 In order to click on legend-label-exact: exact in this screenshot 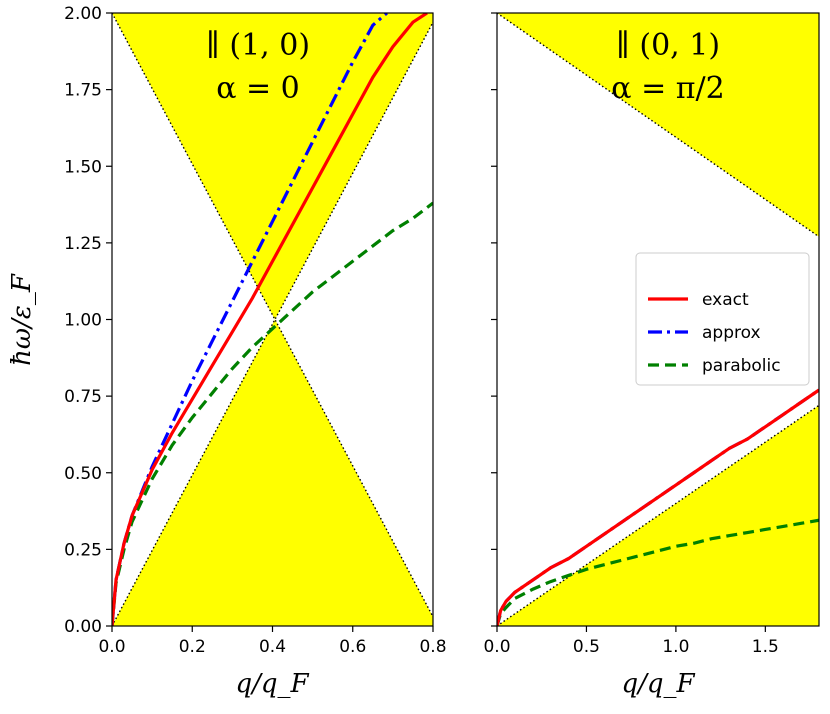, I will do `click(725, 300)`.